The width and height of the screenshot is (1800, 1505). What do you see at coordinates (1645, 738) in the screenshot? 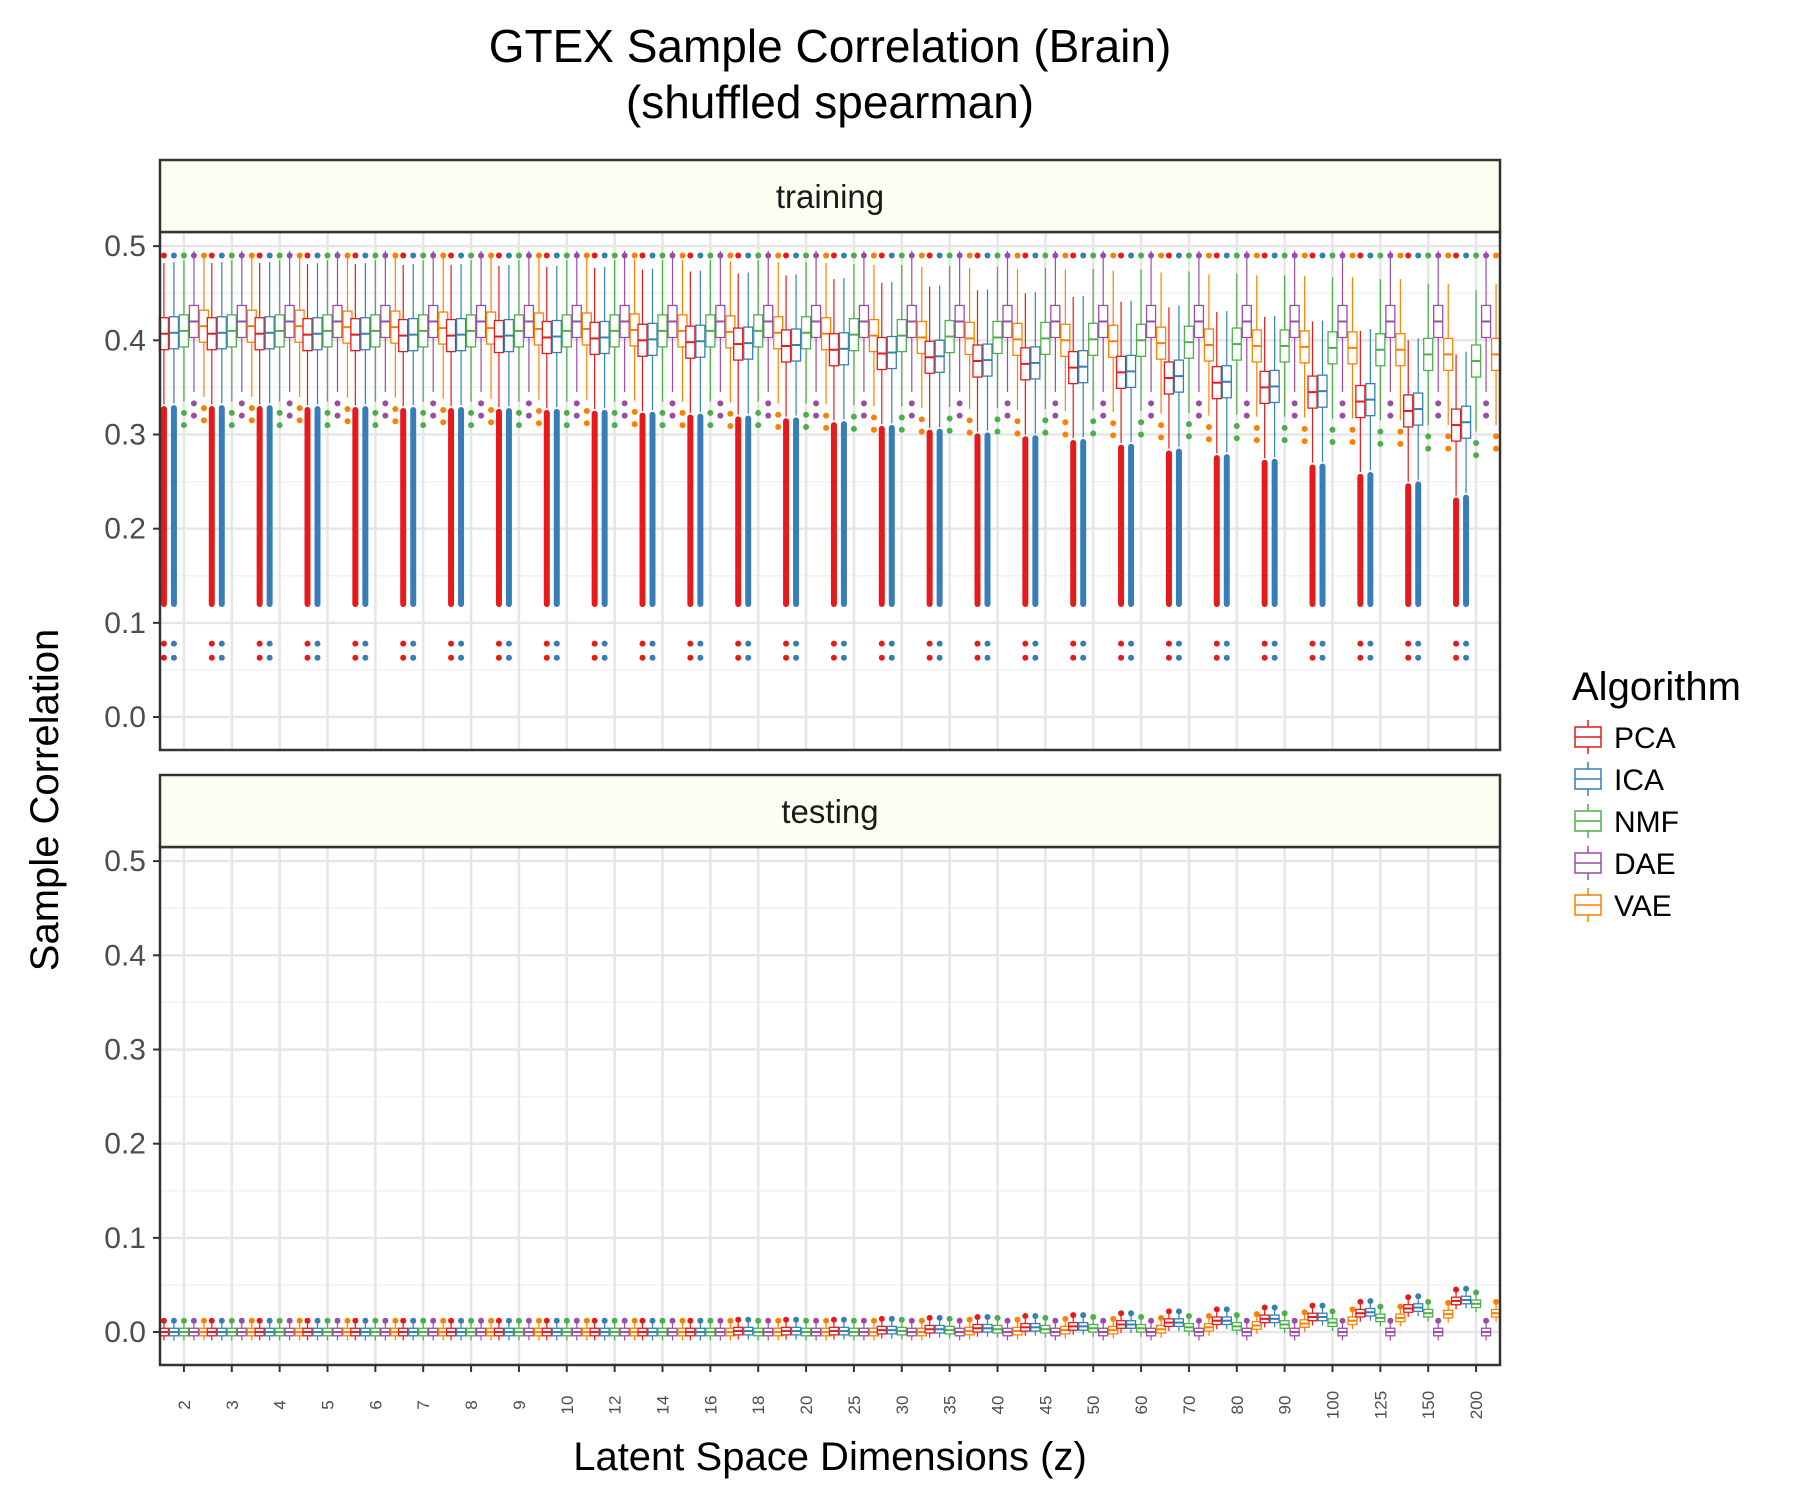
I see `legend-label: PCA` at bounding box center [1645, 738].